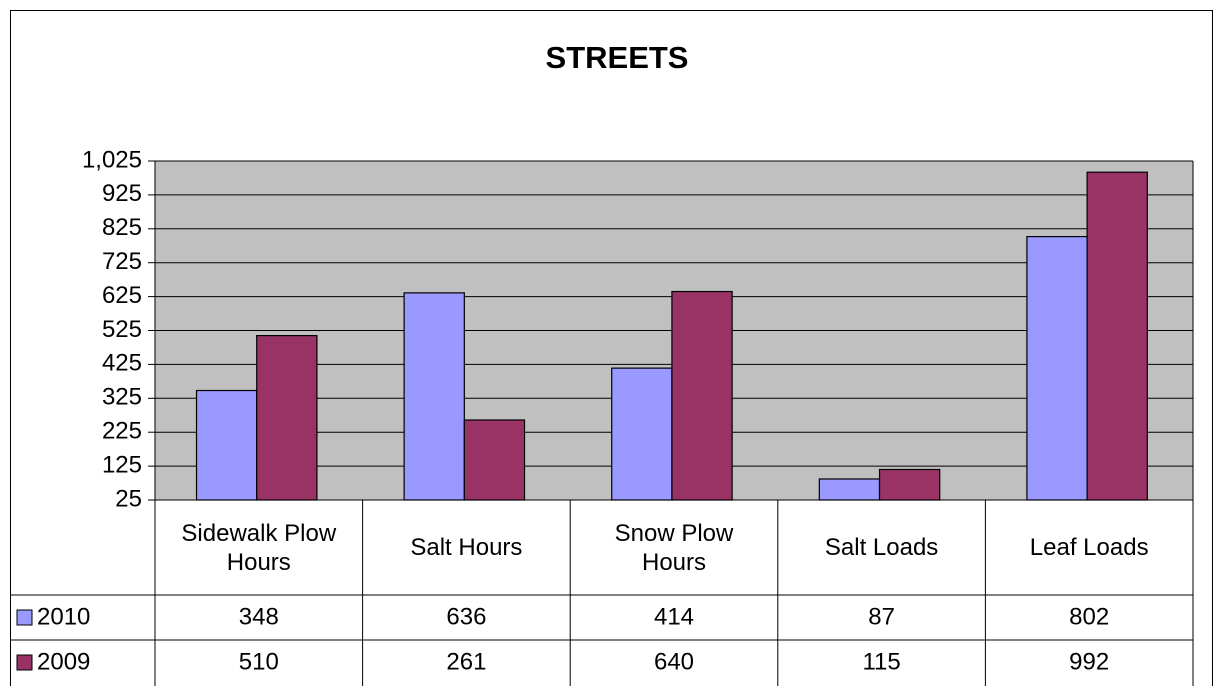 This screenshot has width=1223, height=686. I want to click on y-tick-label: 325, so click(122, 397).